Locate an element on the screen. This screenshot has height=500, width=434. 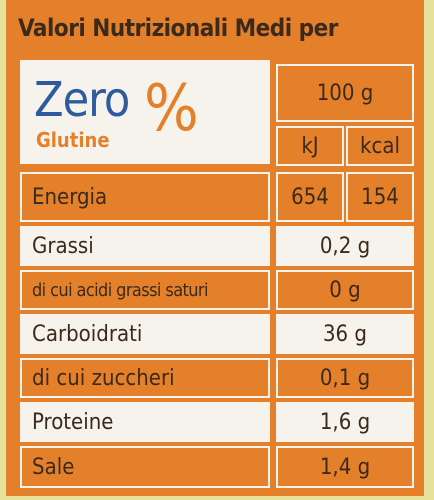
logo: Zero % Glutine is located at coordinates (145, 112).